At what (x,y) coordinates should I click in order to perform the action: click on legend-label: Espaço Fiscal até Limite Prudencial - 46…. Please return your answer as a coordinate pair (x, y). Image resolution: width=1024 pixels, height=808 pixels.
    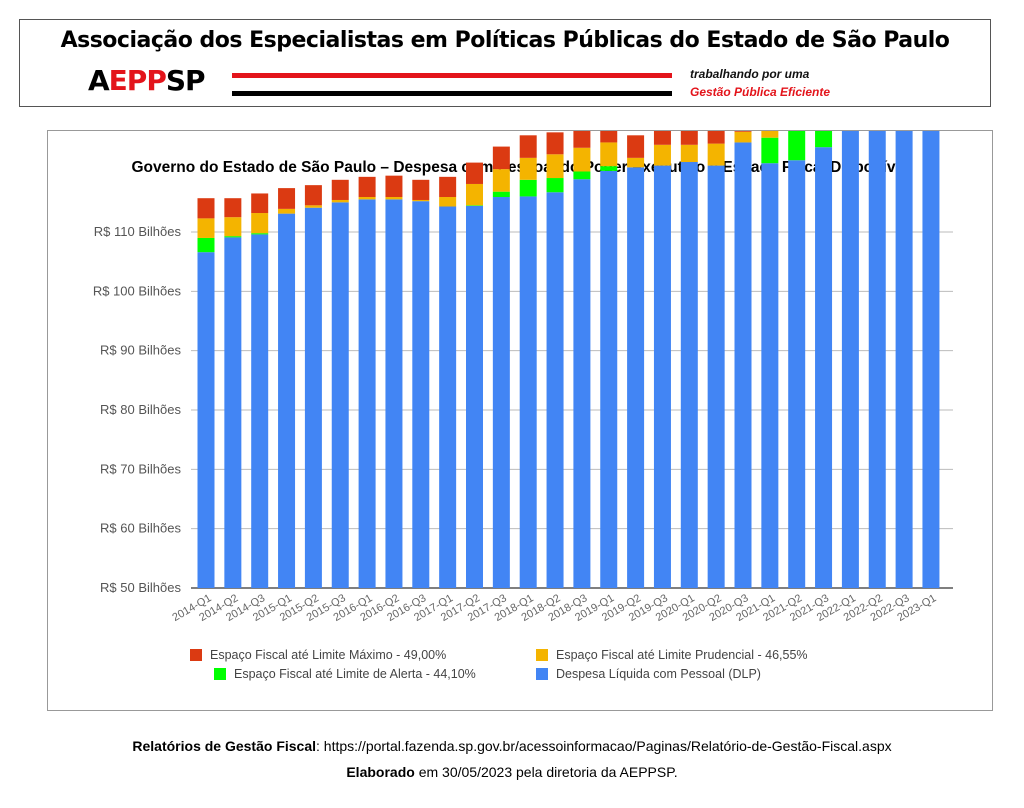
    Looking at the image, I should click on (682, 655).